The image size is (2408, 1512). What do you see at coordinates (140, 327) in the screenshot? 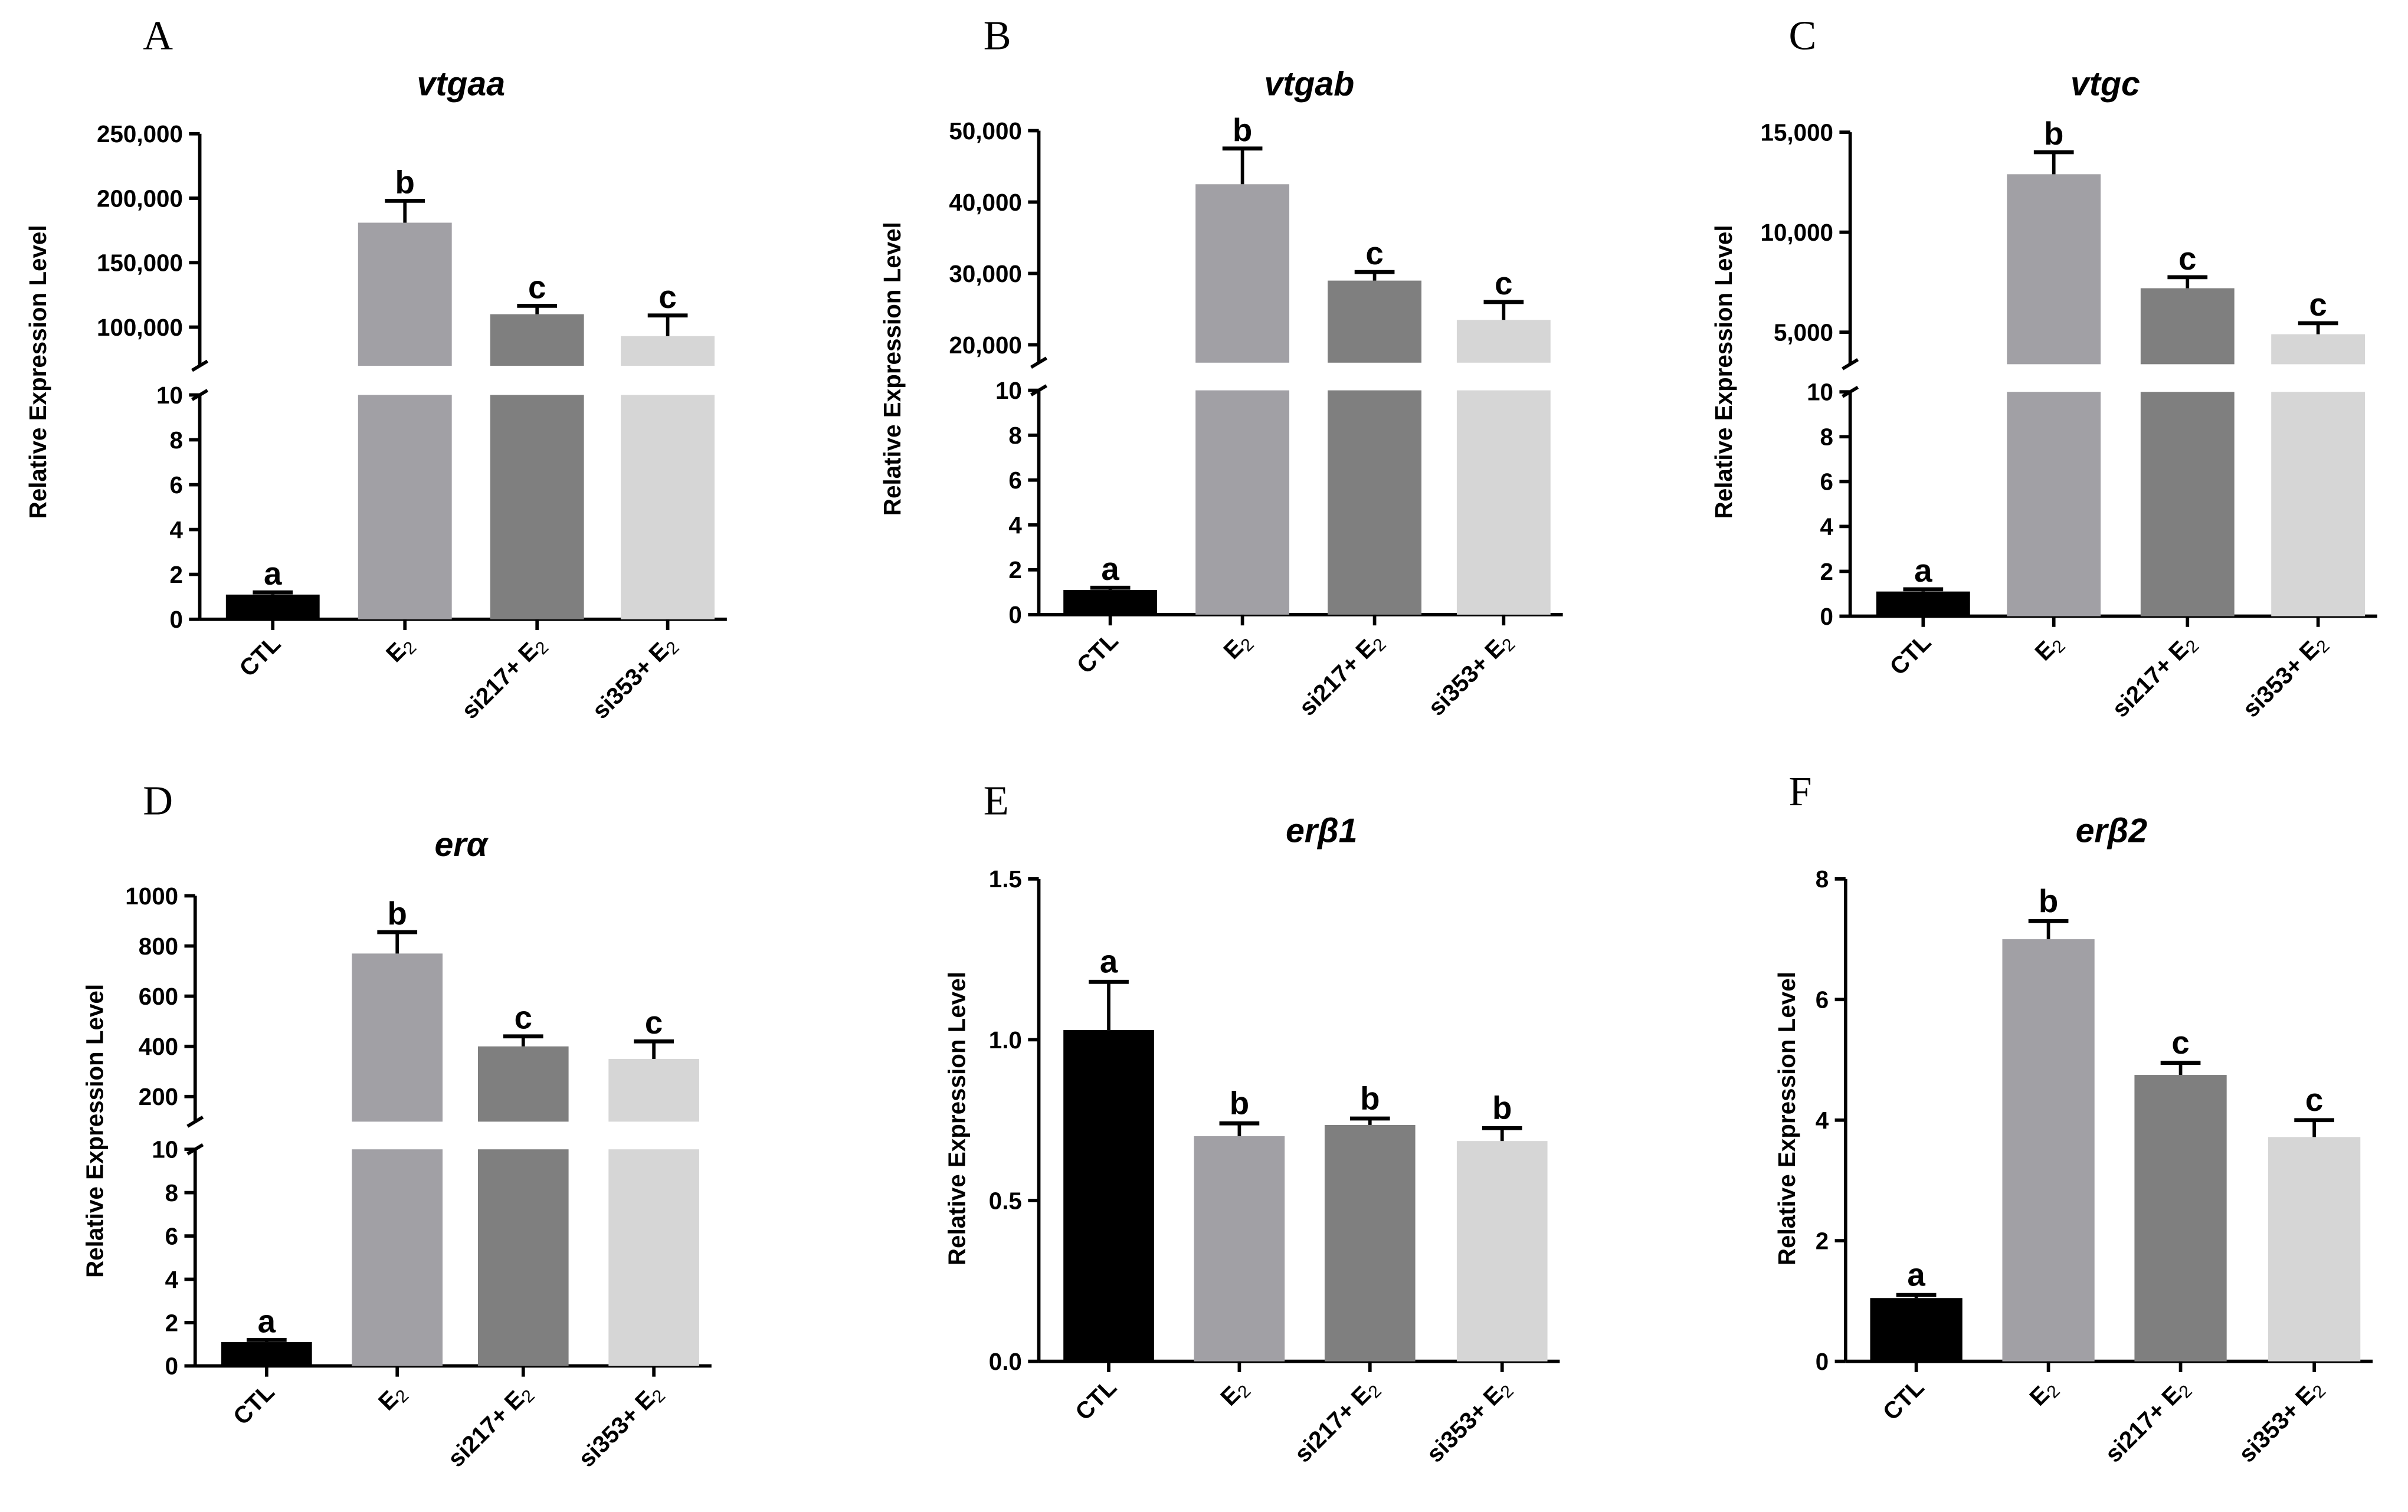
I see `y-tick-label: 100,000` at bounding box center [140, 327].